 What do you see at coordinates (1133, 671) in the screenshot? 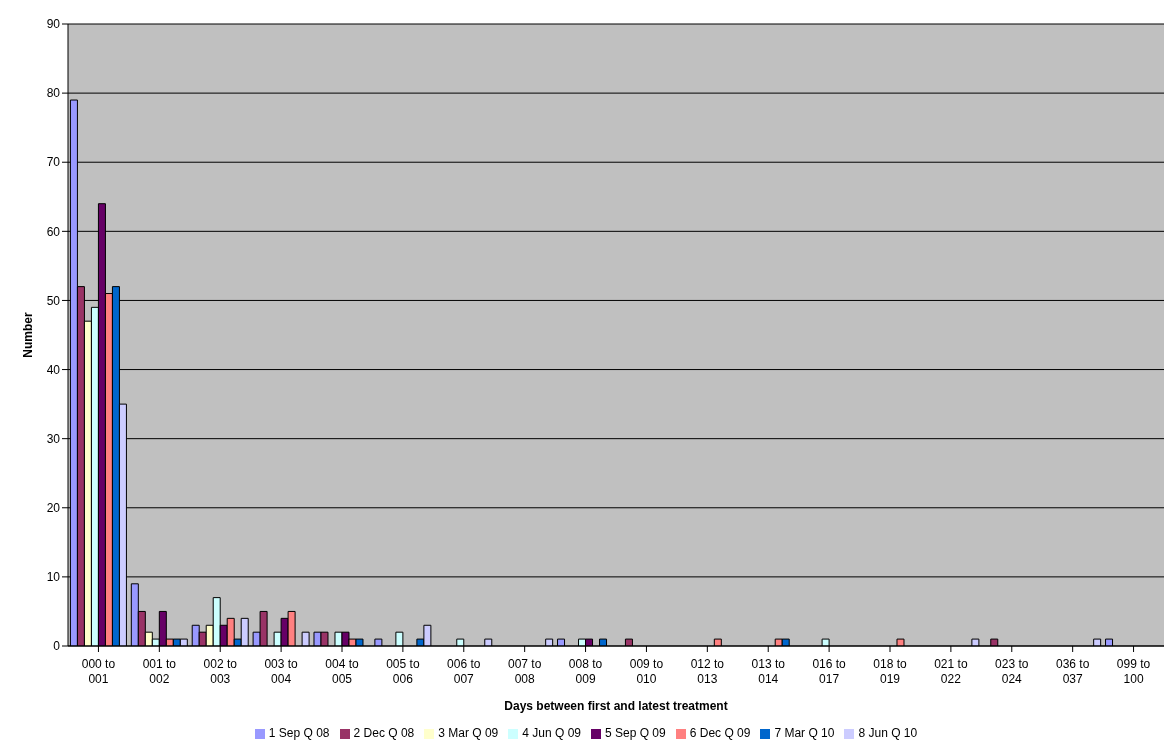
I see `x-tick-label: 099 to 100` at bounding box center [1133, 671].